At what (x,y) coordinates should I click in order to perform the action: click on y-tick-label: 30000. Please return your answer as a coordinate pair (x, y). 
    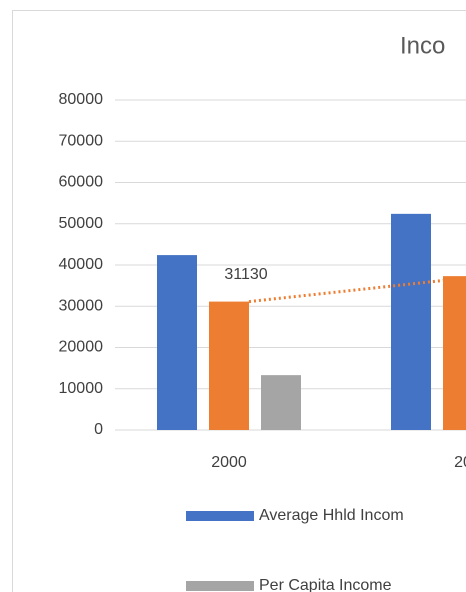
    Looking at the image, I should click on (81, 305).